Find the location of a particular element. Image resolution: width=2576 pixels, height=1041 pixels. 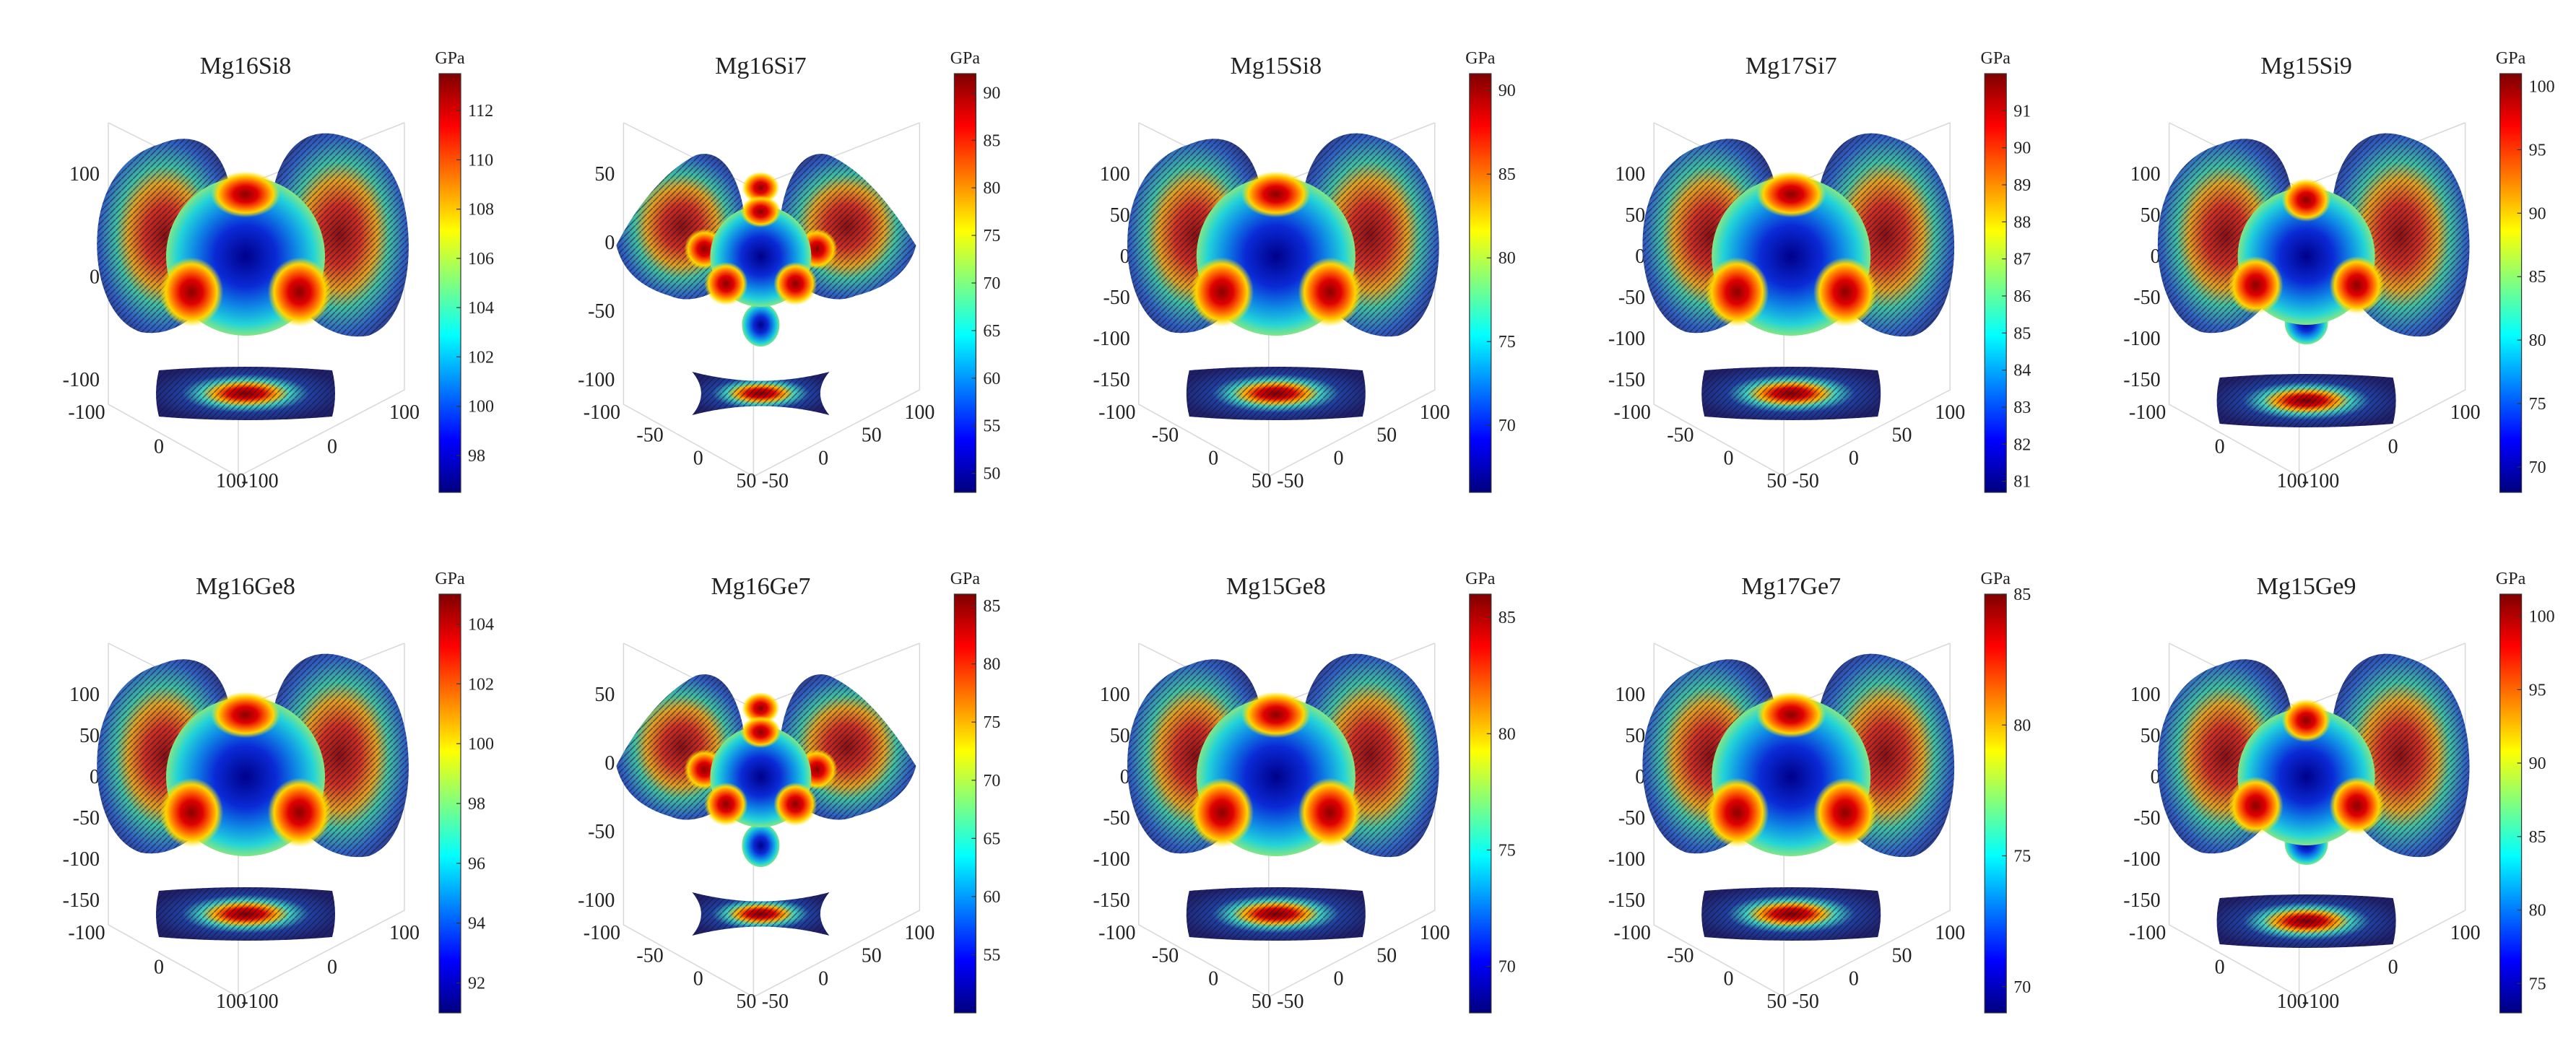

colorbar-tick-label: 94 is located at coordinates (476, 924).